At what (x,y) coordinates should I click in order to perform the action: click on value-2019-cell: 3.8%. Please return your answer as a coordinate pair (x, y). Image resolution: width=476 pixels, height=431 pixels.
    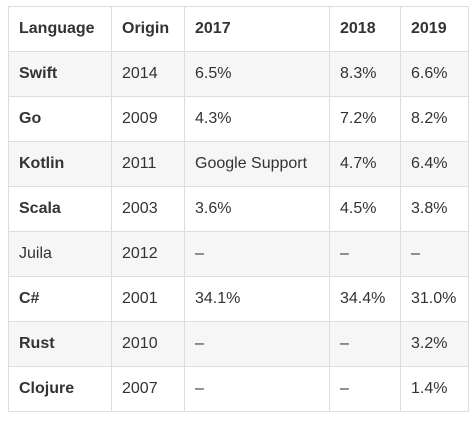
    Looking at the image, I should click on (434, 209).